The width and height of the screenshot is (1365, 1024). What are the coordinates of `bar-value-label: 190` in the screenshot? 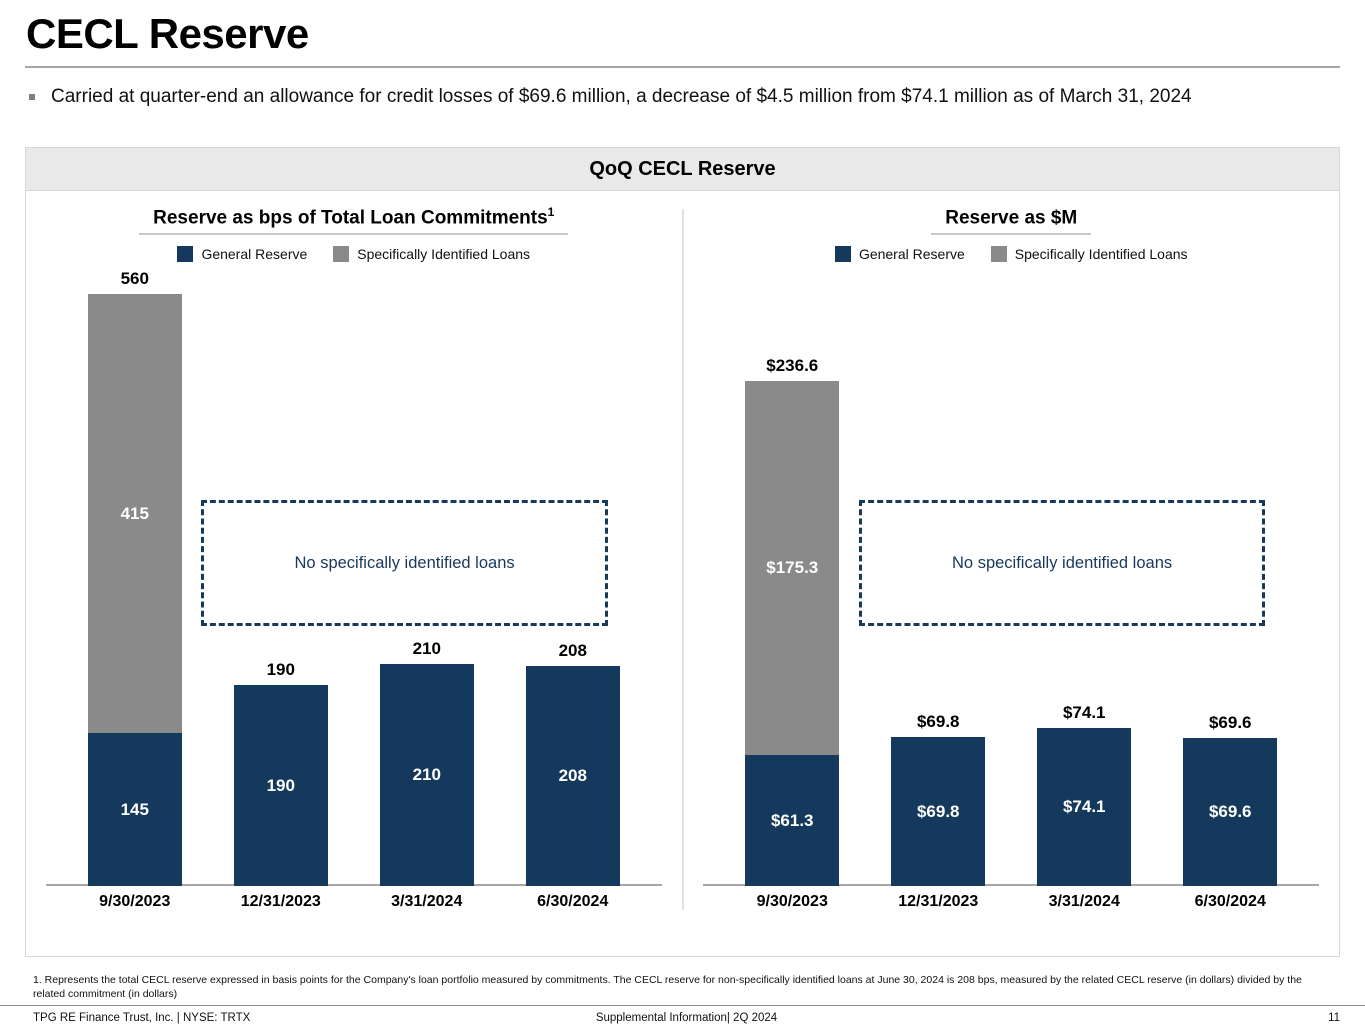 It's located at (280, 785).